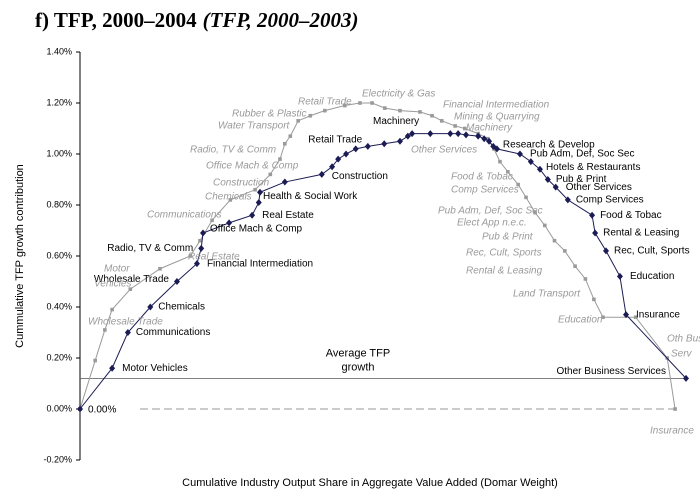 Image resolution: width=700 pixels, height=496 pixels. Describe the element at coordinates (112, 284) in the screenshot. I see `comparison-annotation: Vehicles` at that location.